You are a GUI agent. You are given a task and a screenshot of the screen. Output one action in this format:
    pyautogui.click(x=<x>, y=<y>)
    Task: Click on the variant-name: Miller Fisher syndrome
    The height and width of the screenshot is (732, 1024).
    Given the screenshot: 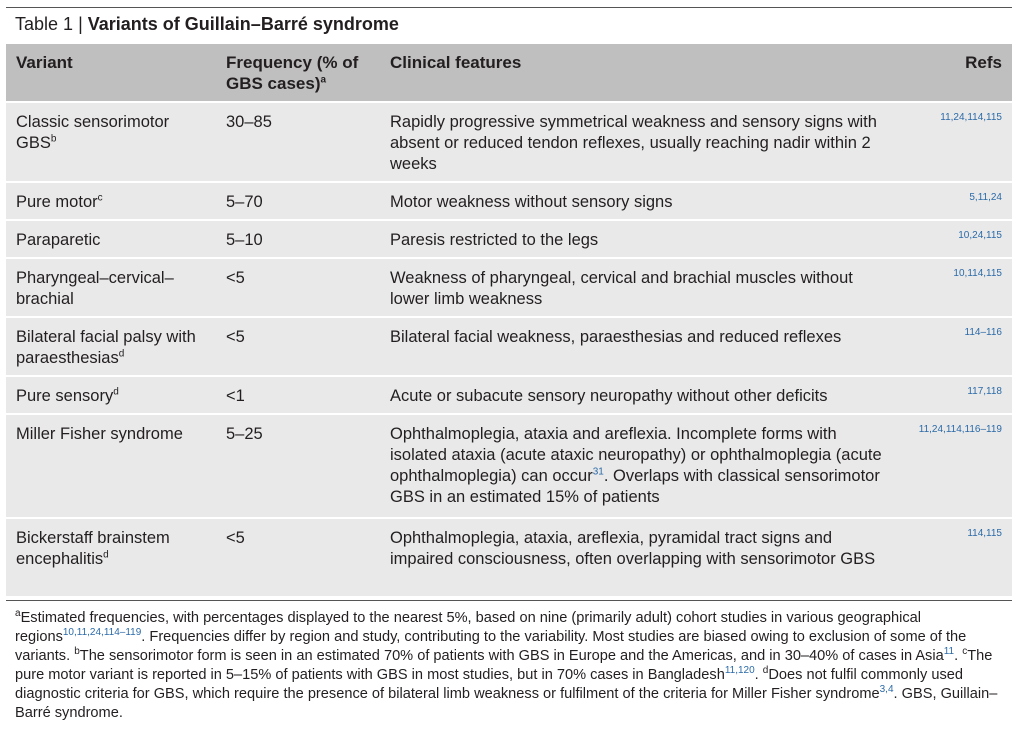 What is the action you would take?
    pyautogui.click(x=99, y=434)
    